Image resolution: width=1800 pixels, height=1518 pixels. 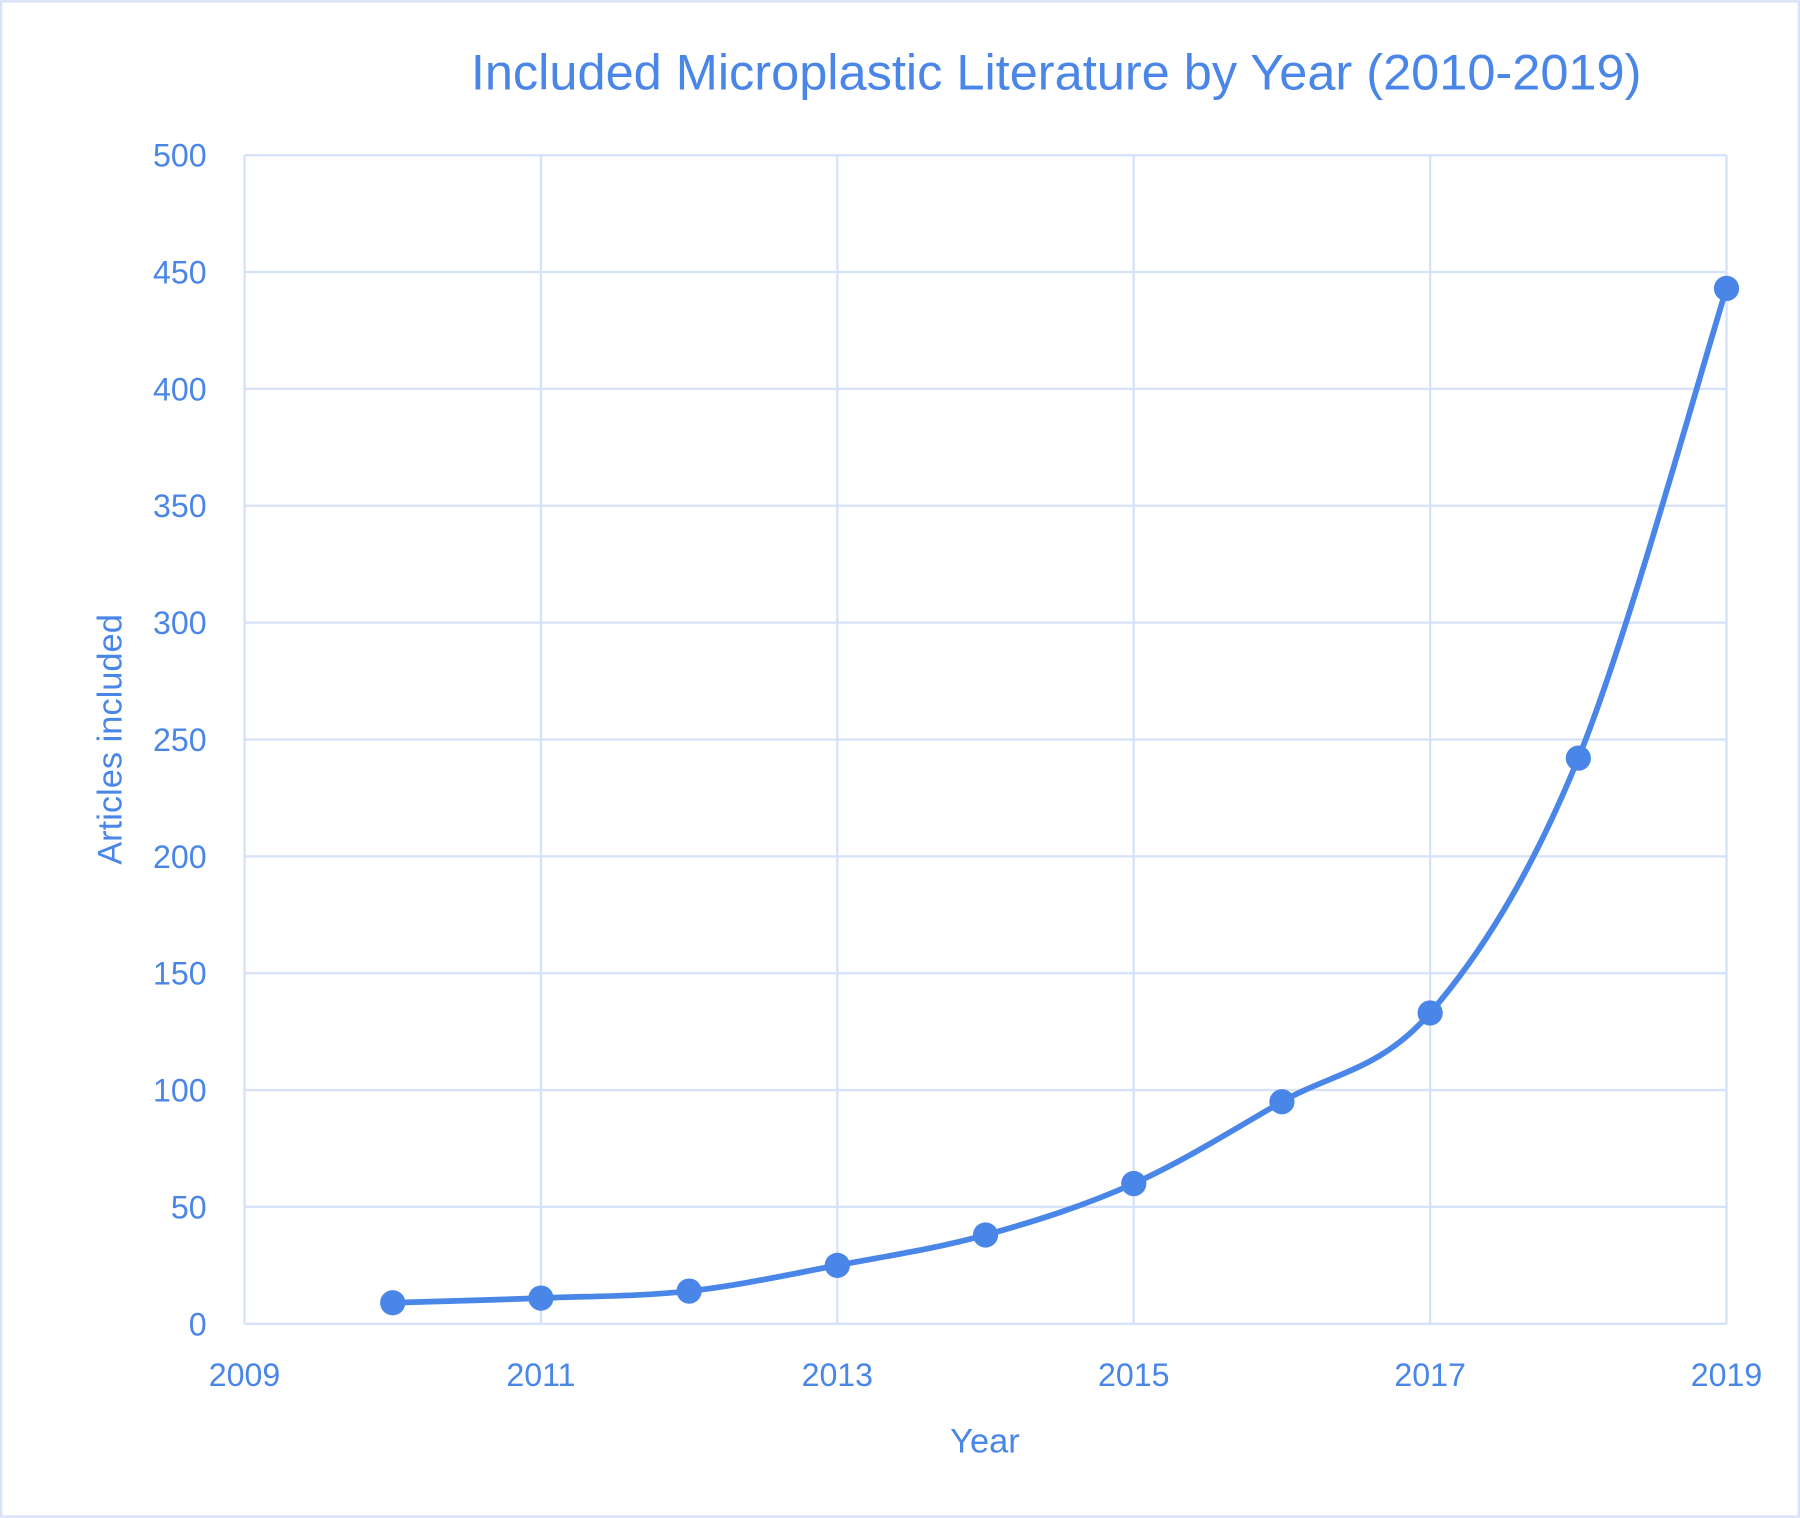 What do you see at coordinates (180, 389) in the screenshot?
I see `y-tick-label: 400` at bounding box center [180, 389].